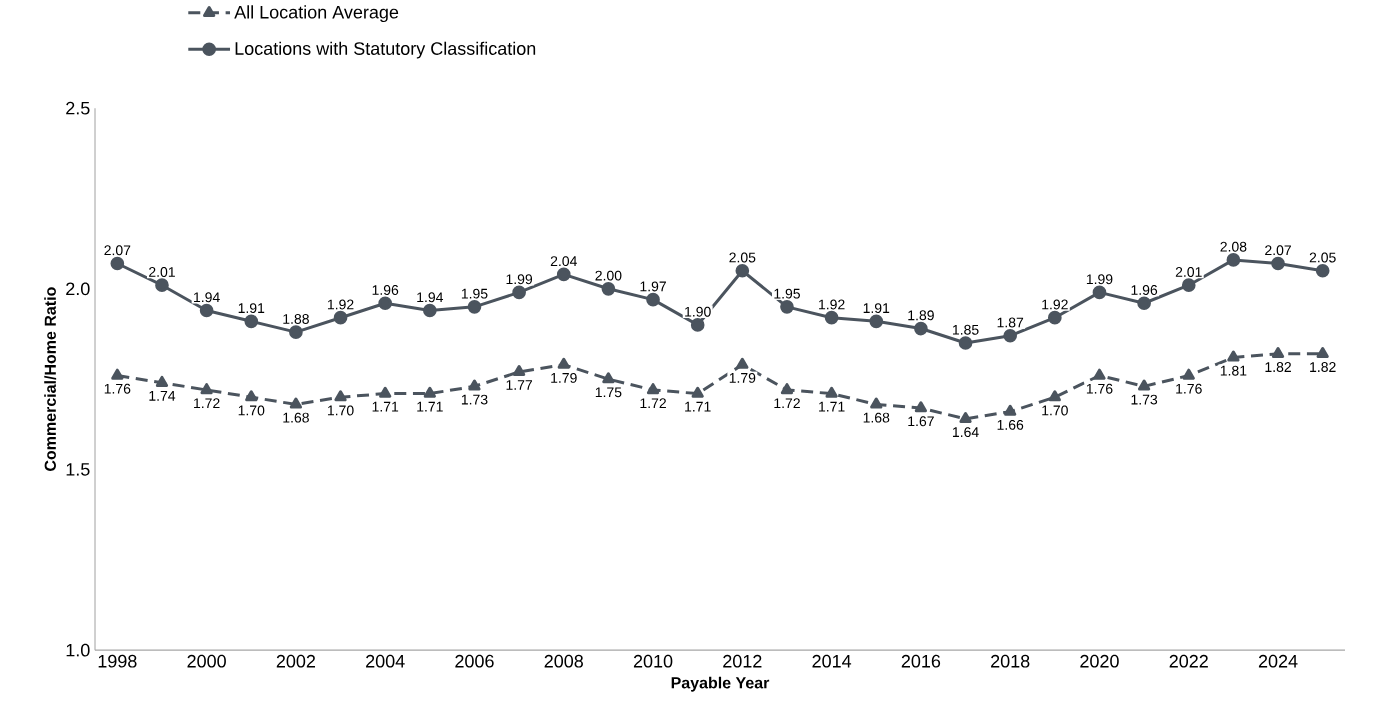  What do you see at coordinates (653, 661) in the screenshot?
I see `x-tick-label: 2010` at bounding box center [653, 661].